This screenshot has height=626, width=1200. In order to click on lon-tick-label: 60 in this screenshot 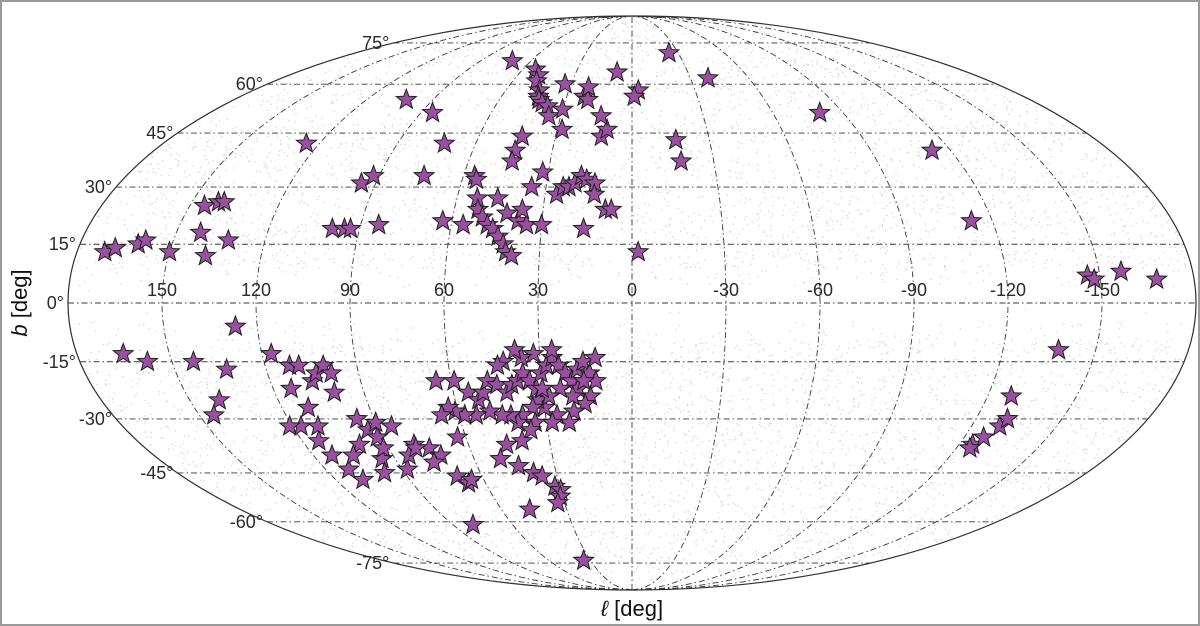, I will do `click(444, 290)`.